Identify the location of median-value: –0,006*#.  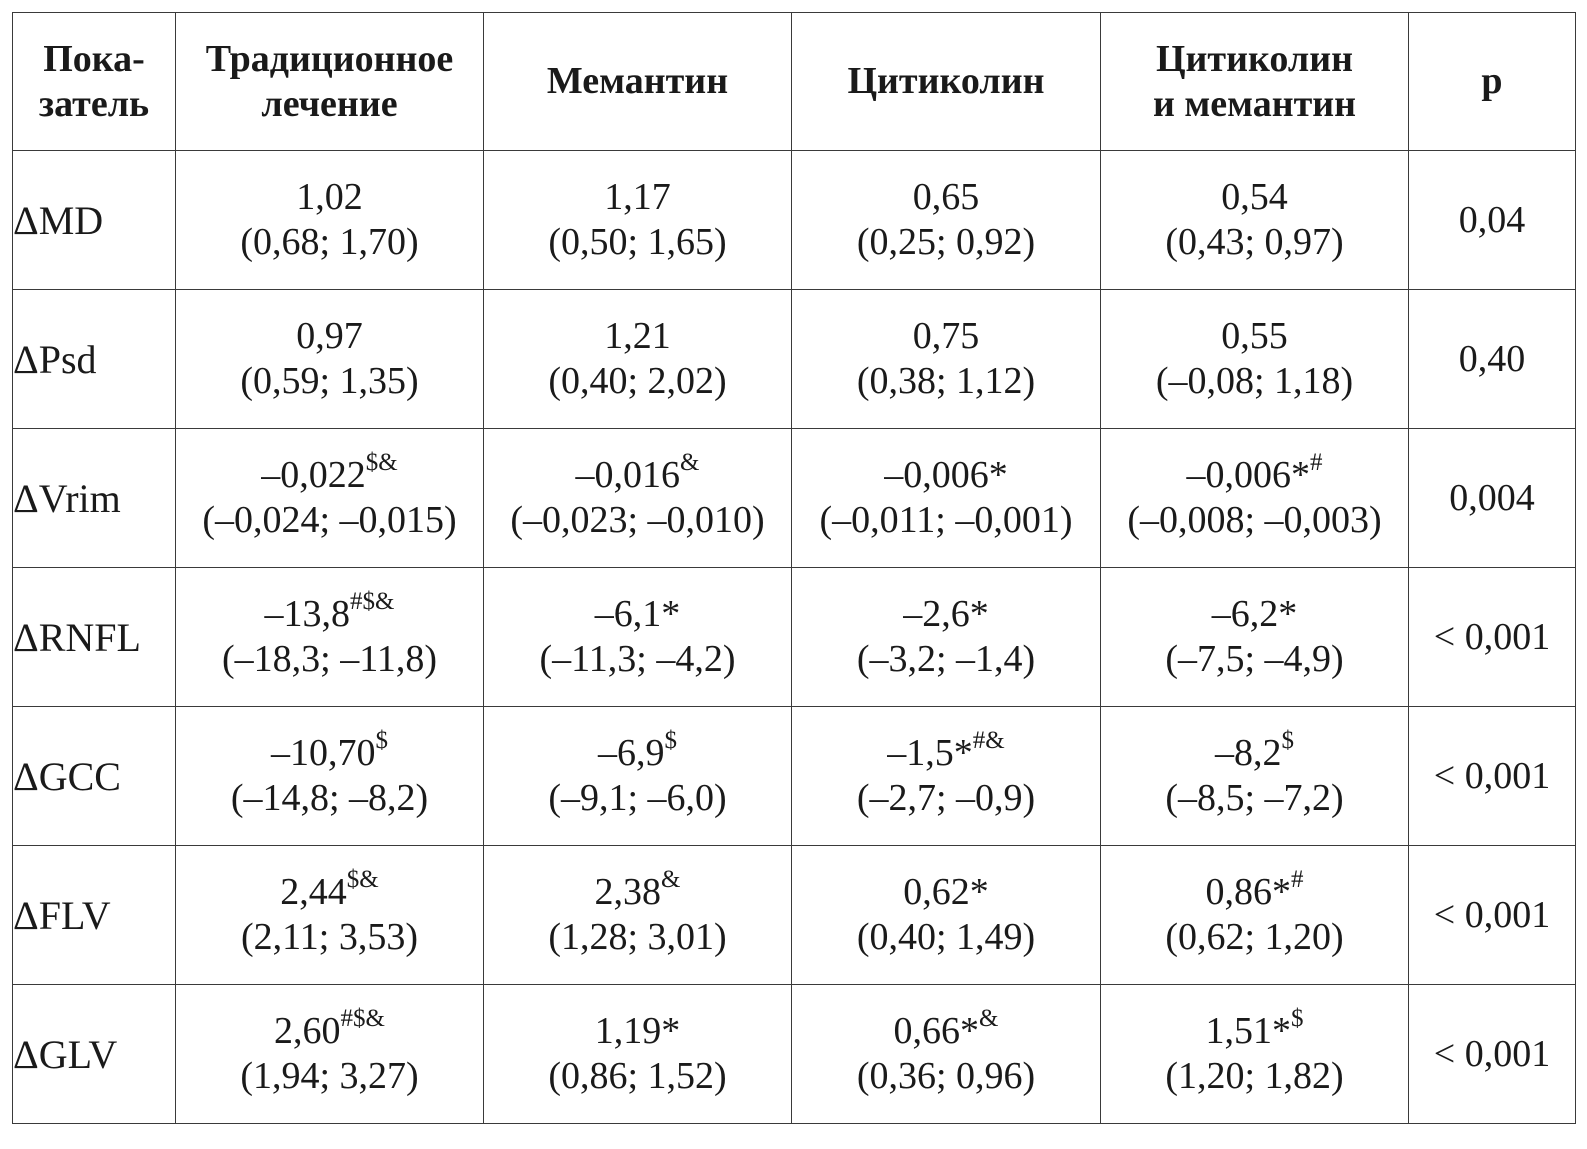
(1254, 472).